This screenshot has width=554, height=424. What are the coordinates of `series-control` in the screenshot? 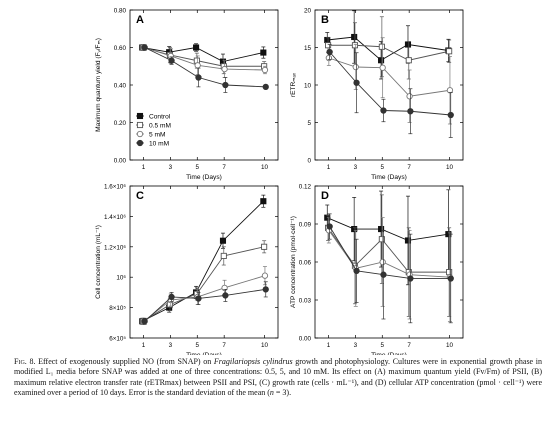 It's located at (388, 237).